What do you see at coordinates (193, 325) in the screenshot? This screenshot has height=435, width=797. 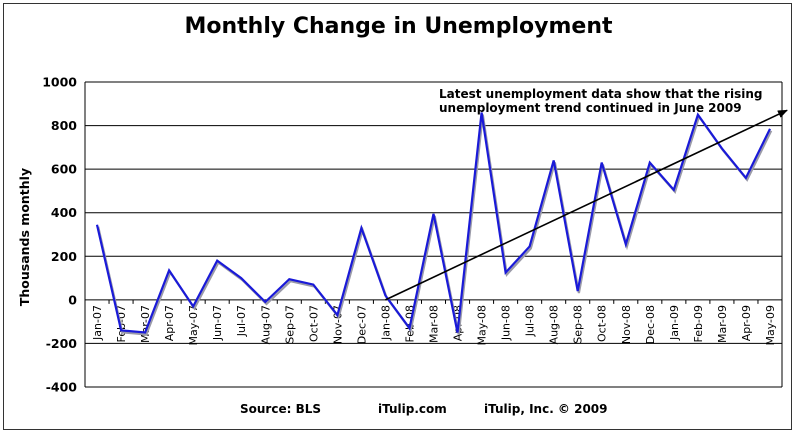 I see `x-tick-label: May-07` at bounding box center [193, 325].